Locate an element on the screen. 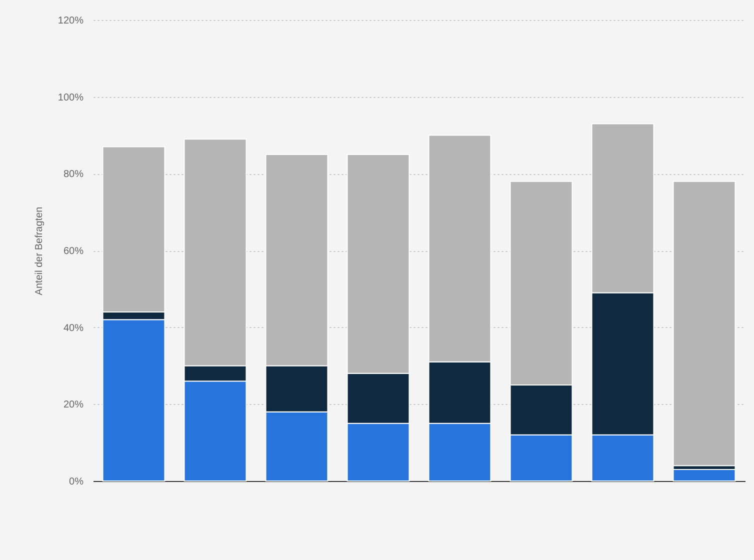 This screenshot has width=754, height=560. y-tick-label: 100% is located at coordinates (71, 98).